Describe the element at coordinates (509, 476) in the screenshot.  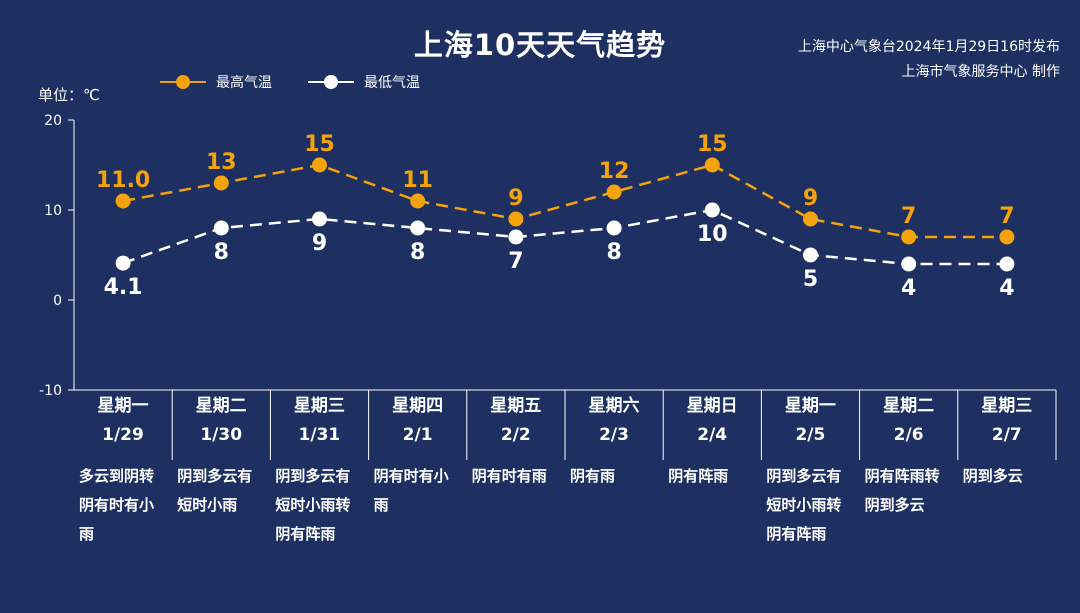
I see `weather-description: 阴有时有雨` at that location.